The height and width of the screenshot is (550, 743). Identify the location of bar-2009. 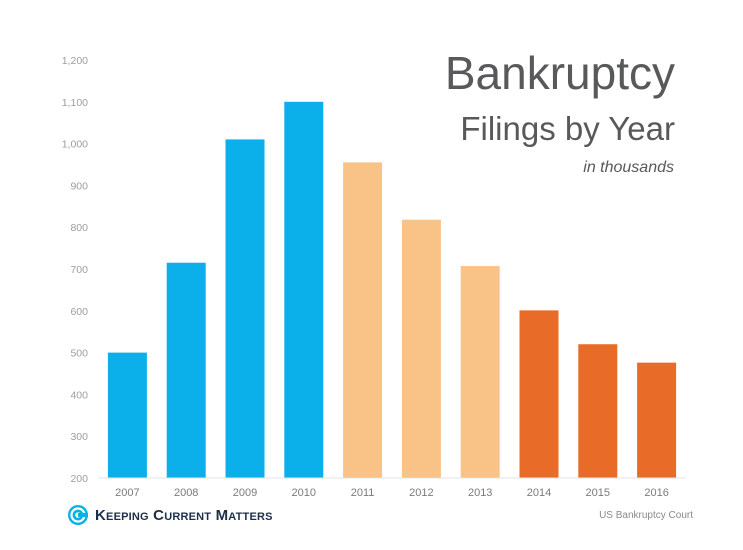
(245, 309).